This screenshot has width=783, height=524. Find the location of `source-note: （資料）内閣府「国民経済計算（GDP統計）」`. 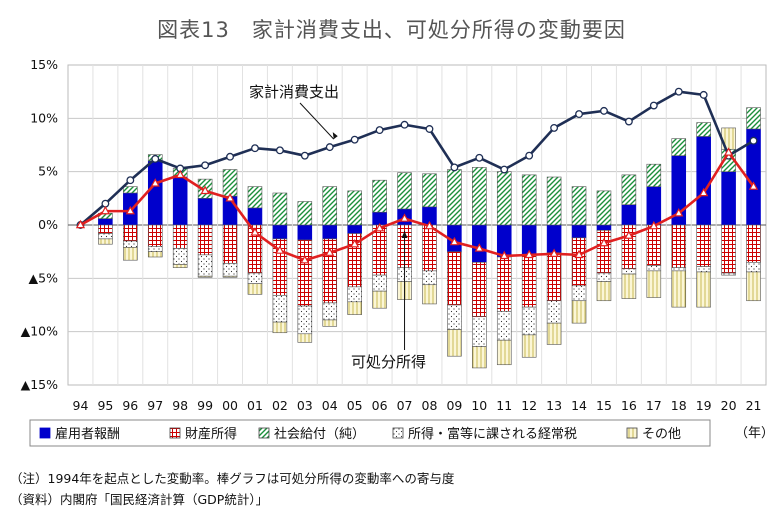

source-note: （資料）内閣府「国民経済計算（GDP統計）」 is located at coordinates (139, 499).